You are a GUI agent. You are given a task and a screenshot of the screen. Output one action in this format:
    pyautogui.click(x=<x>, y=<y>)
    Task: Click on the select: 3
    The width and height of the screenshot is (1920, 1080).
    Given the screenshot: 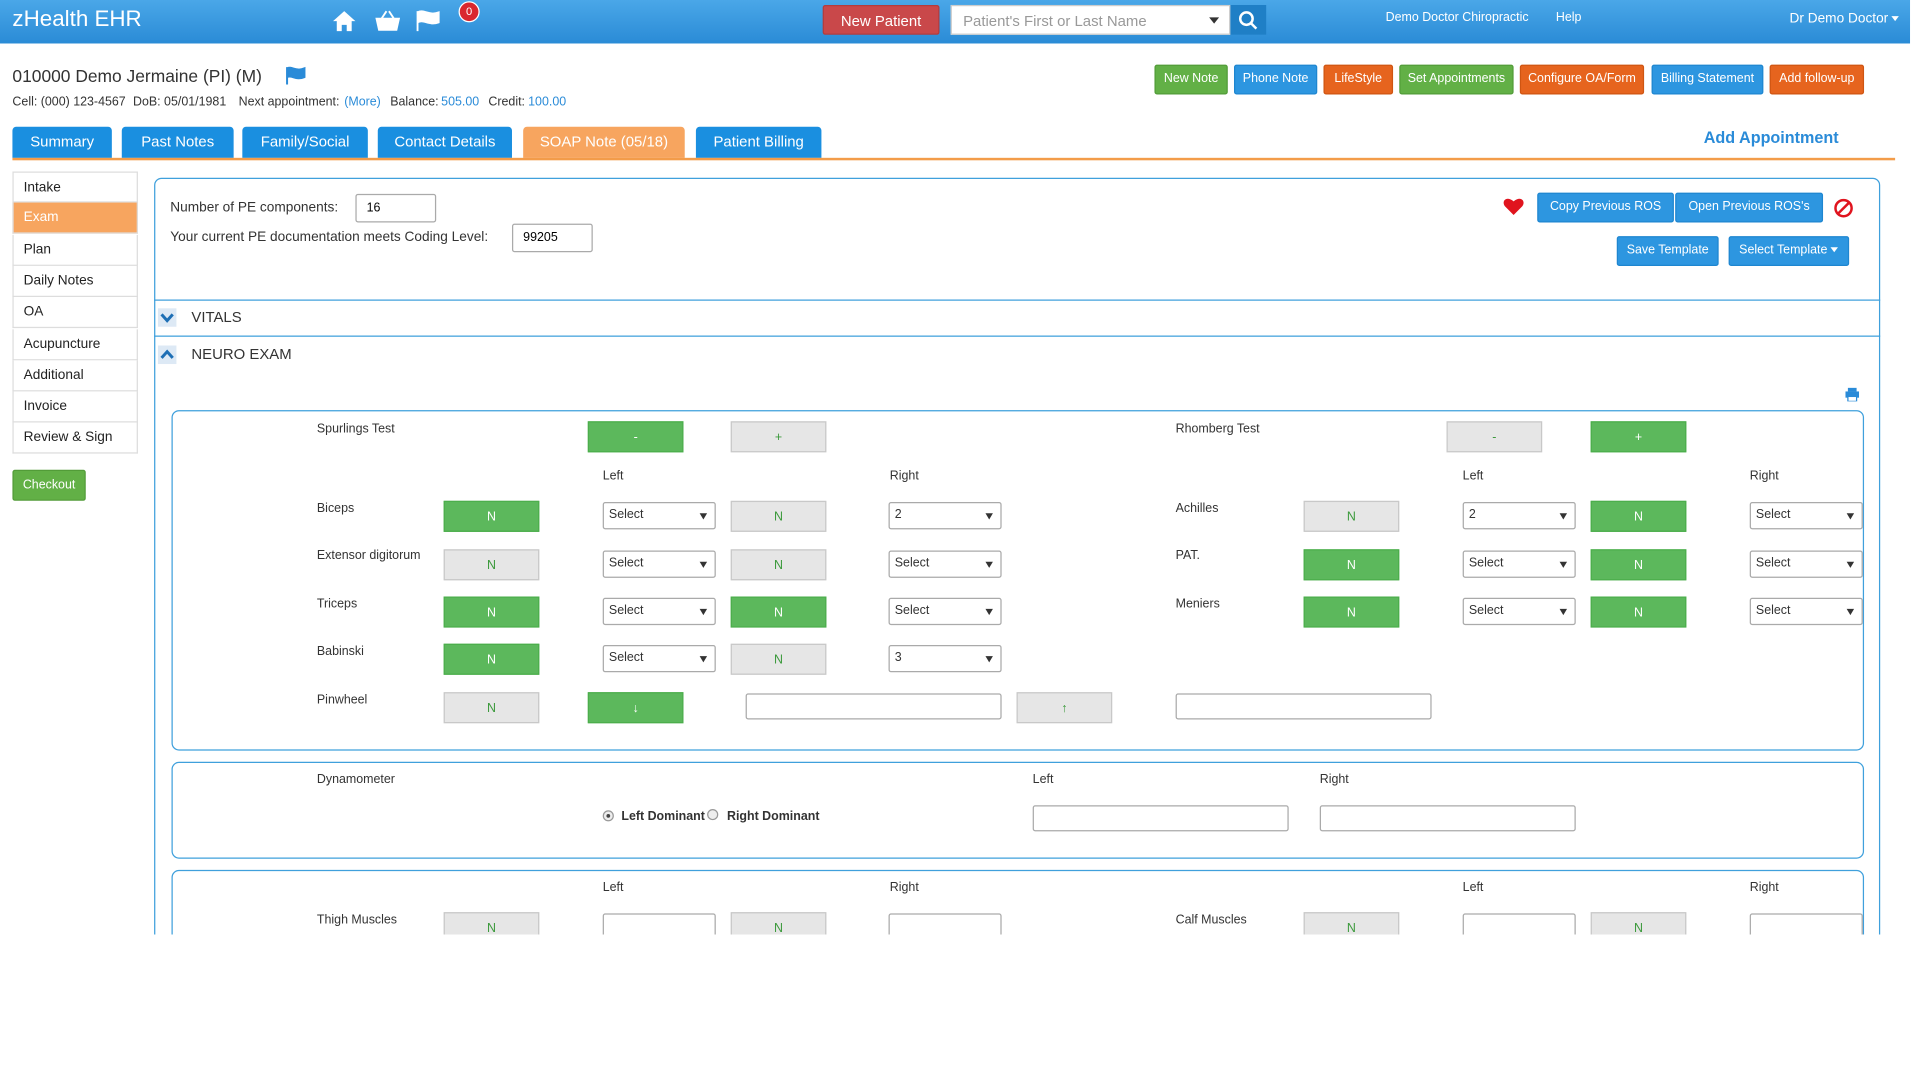 What is the action you would take?
    pyautogui.click(x=945, y=658)
    